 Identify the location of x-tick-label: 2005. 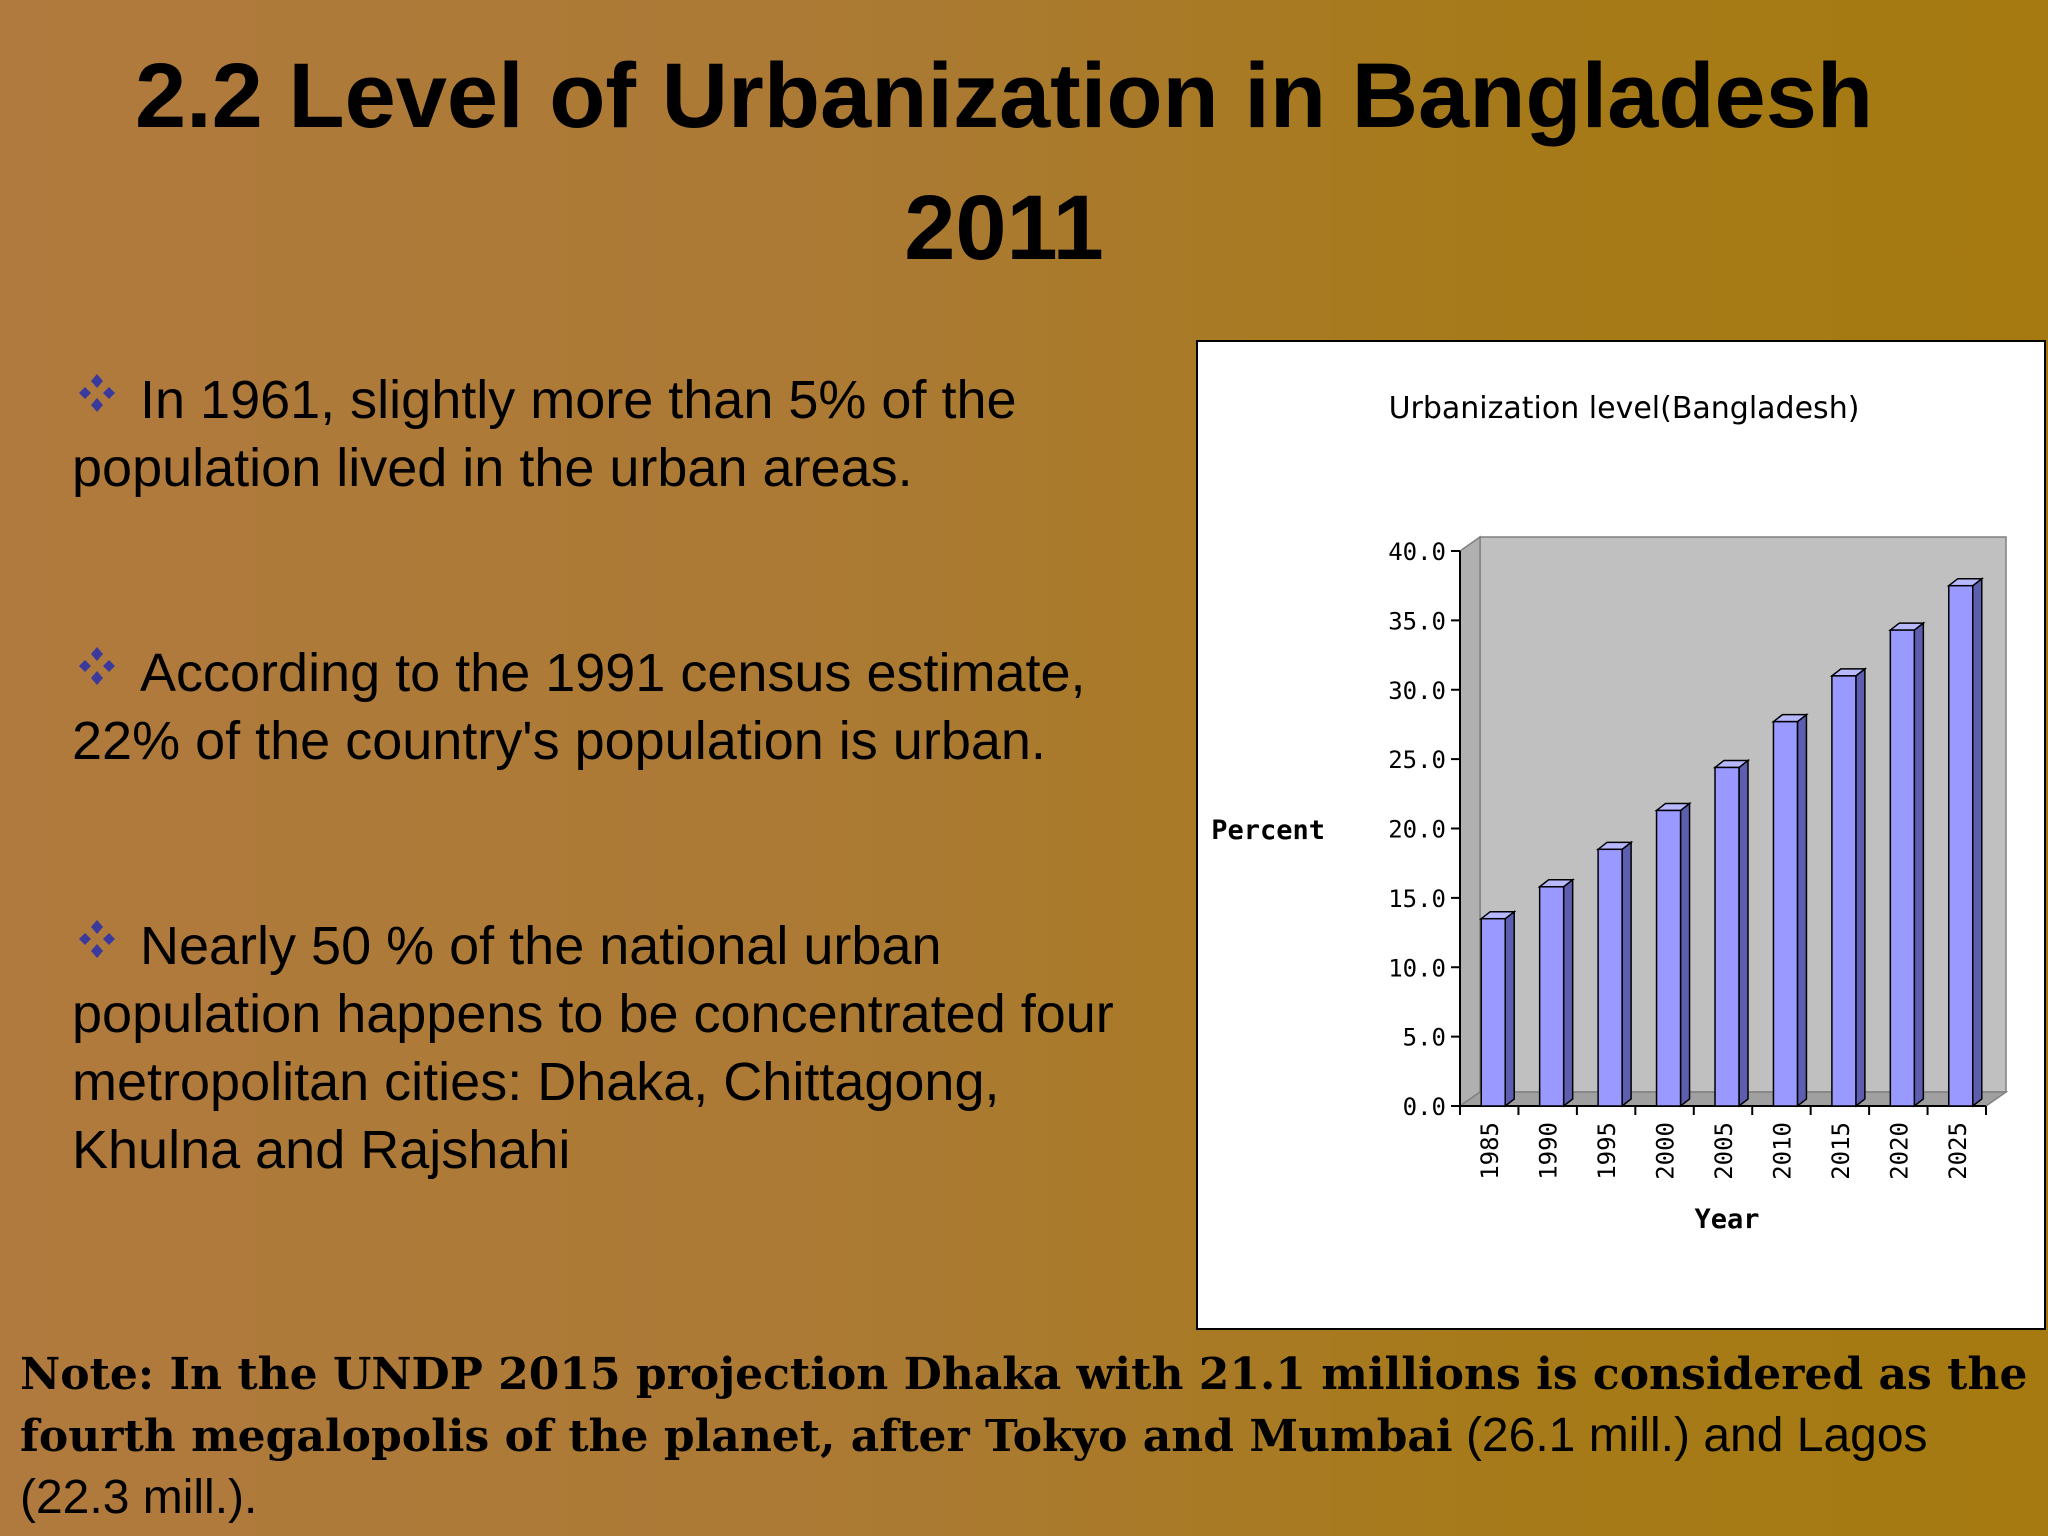
(1724, 1151).